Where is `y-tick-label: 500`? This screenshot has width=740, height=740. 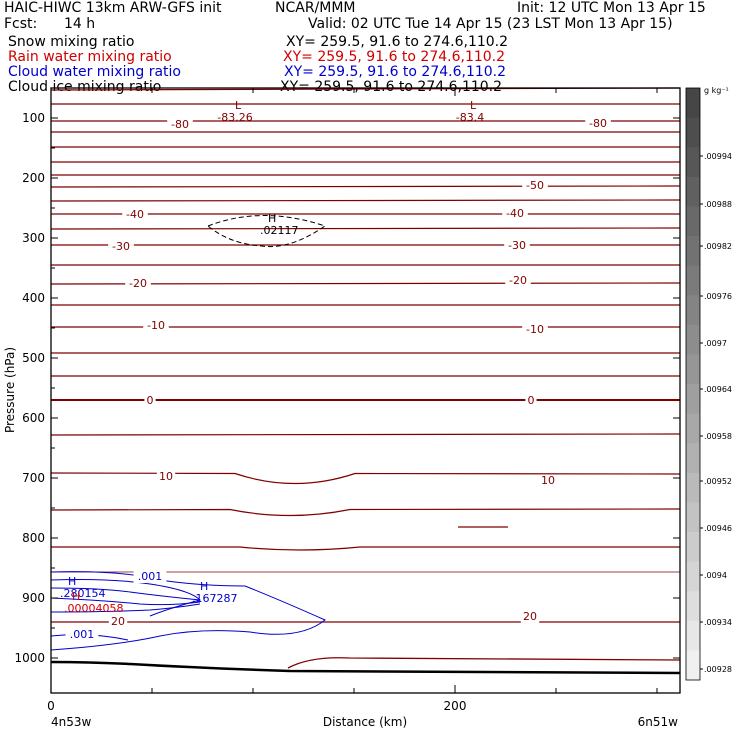
y-tick-label: 500 is located at coordinates (33, 358).